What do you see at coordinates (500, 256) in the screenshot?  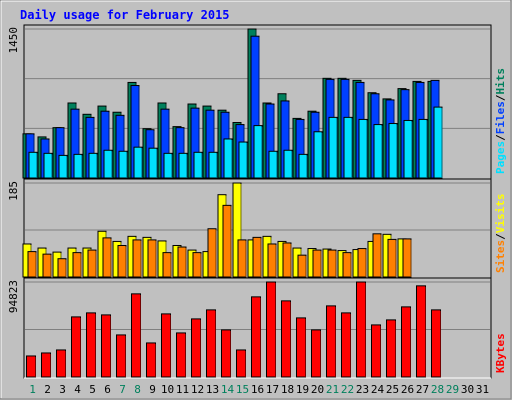 I see `legend-entry: Sites` at bounding box center [500, 256].